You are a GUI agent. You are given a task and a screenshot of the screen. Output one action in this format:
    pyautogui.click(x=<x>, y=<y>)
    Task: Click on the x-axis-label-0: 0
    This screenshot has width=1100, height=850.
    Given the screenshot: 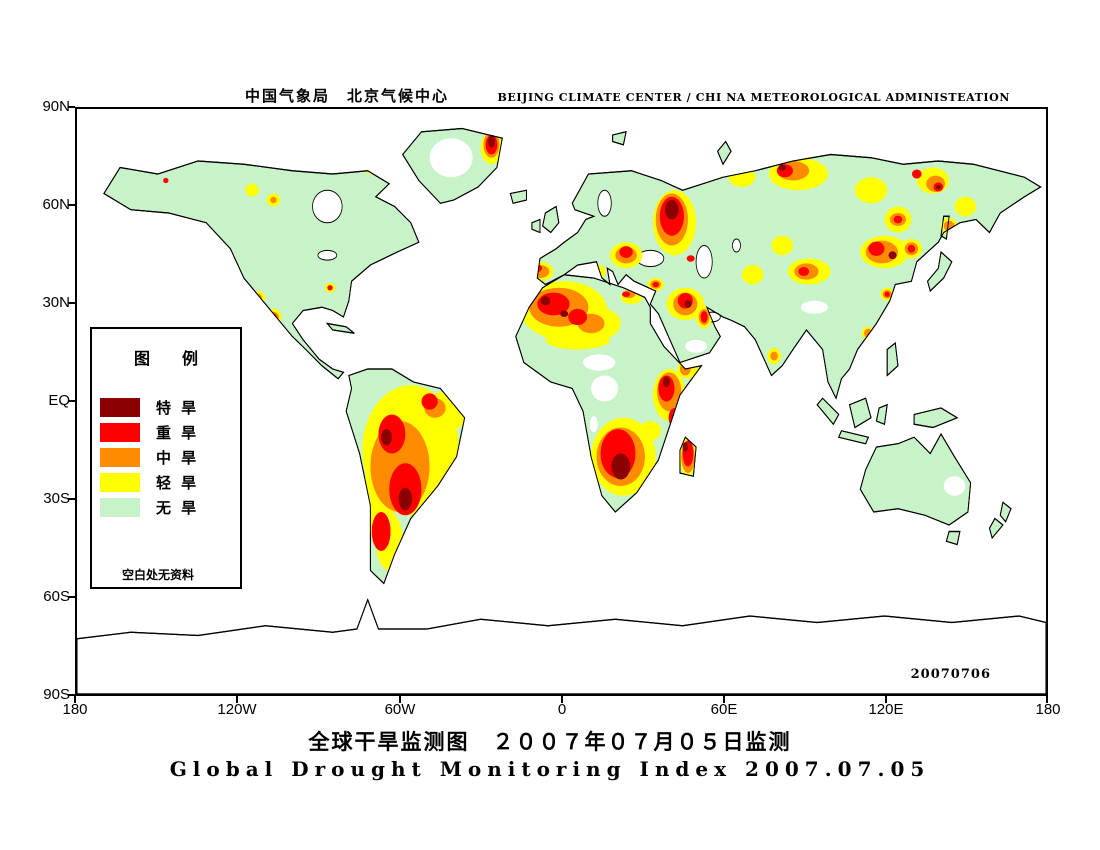 What is the action you would take?
    pyautogui.click(x=562, y=709)
    